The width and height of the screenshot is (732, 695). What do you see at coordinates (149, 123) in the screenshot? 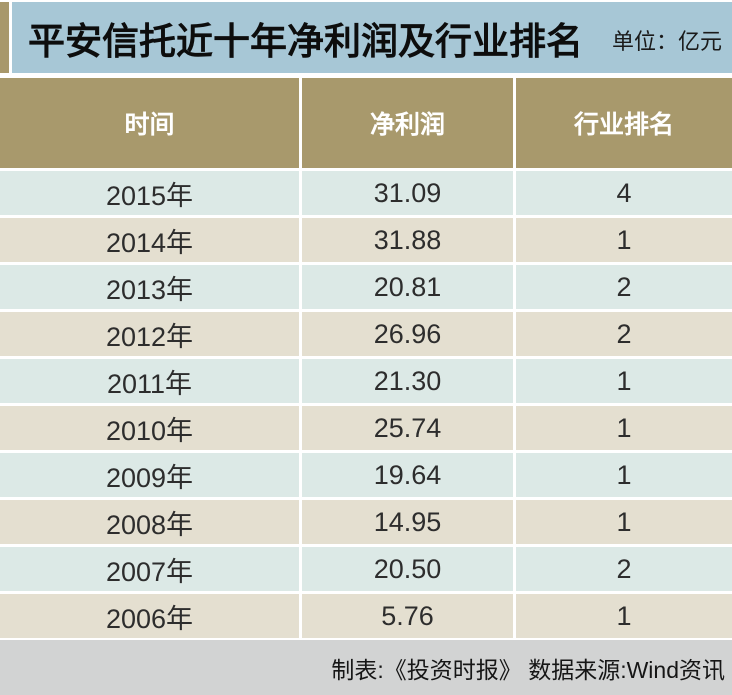
I see `column-header-time: 时间` at bounding box center [149, 123].